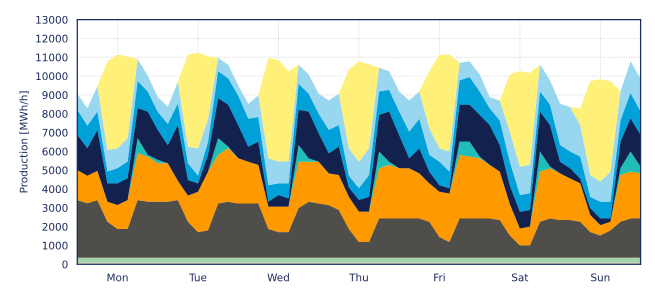 Image resolution: width=655 pixels, height=302 pixels. I want to click on y-tick-label: 13000, so click(52, 20).